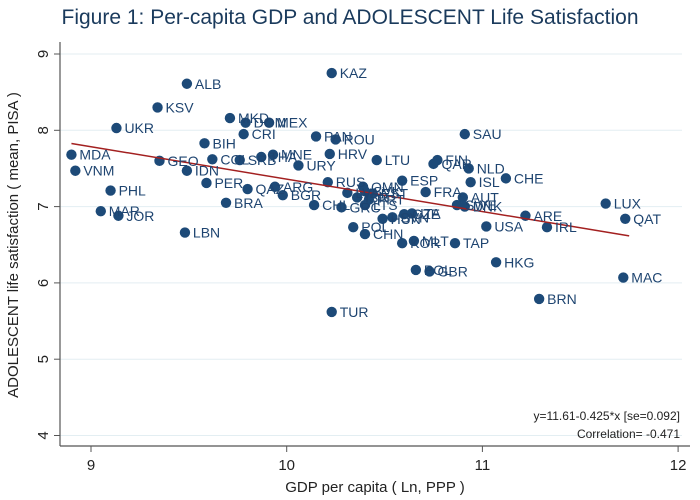 This screenshot has width=700, height=500. Describe the element at coordinates (43, 54) in the screenshot. I see `y-tick-label: 9` at that location.